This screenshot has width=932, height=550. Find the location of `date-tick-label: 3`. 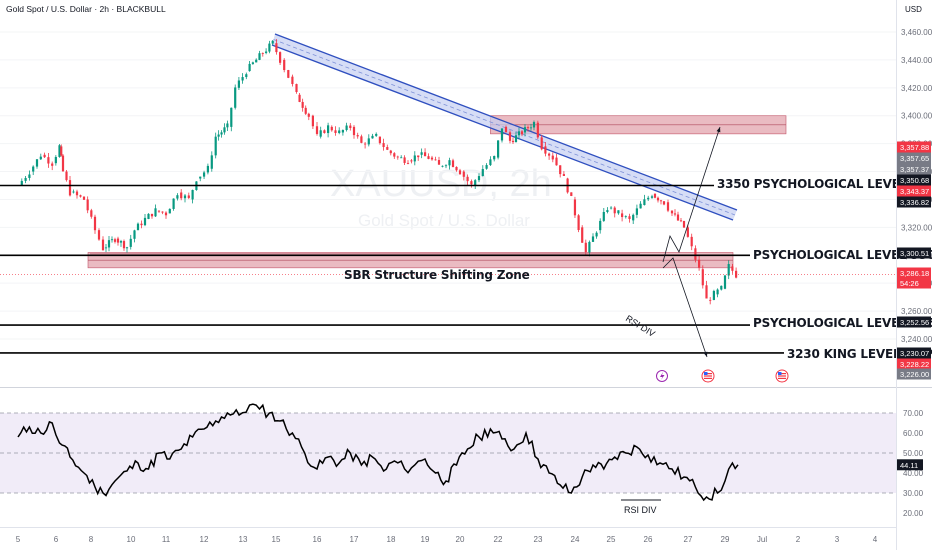

date-tick-label: 3 is located at coordinates (837, 539).